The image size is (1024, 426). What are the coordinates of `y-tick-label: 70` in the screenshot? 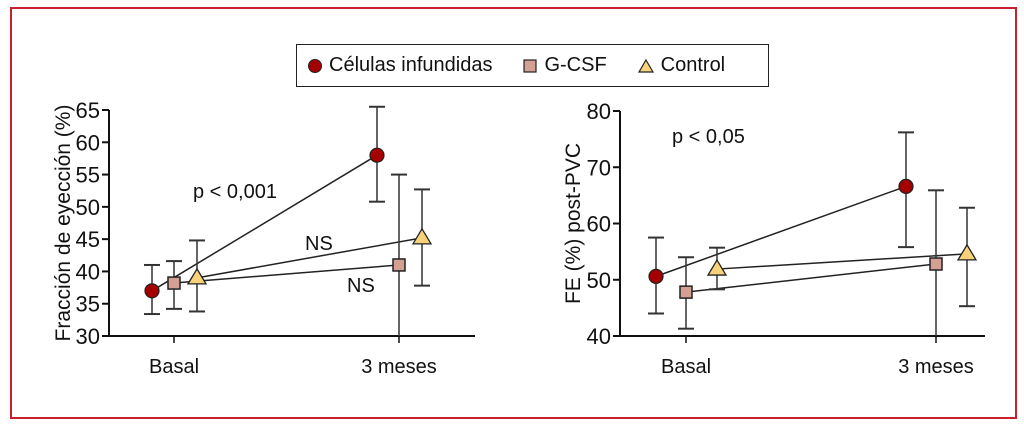 It's located at (599, 167).